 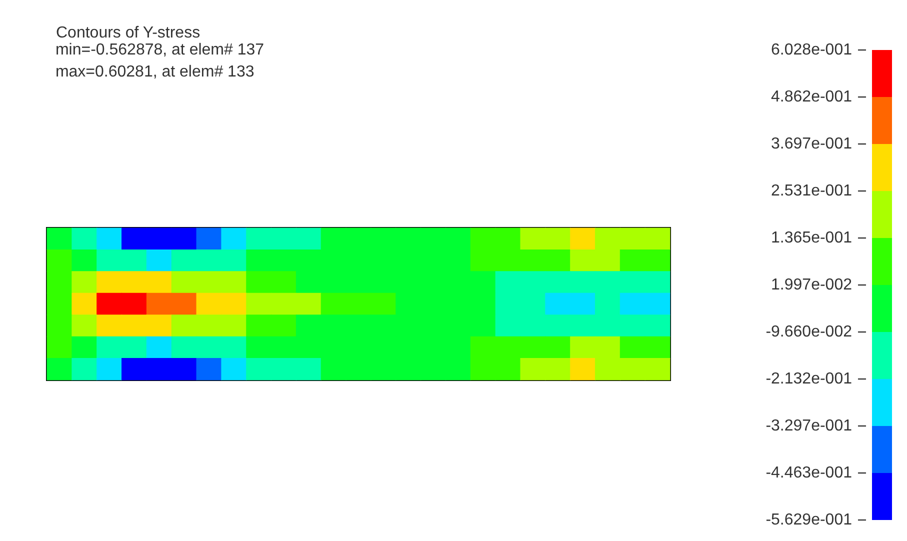 What do you see at coordinates (157, 50) in the screenshot?
I see `text: min=-0.562878, at elem# 137` at bounding box center [157, 50].